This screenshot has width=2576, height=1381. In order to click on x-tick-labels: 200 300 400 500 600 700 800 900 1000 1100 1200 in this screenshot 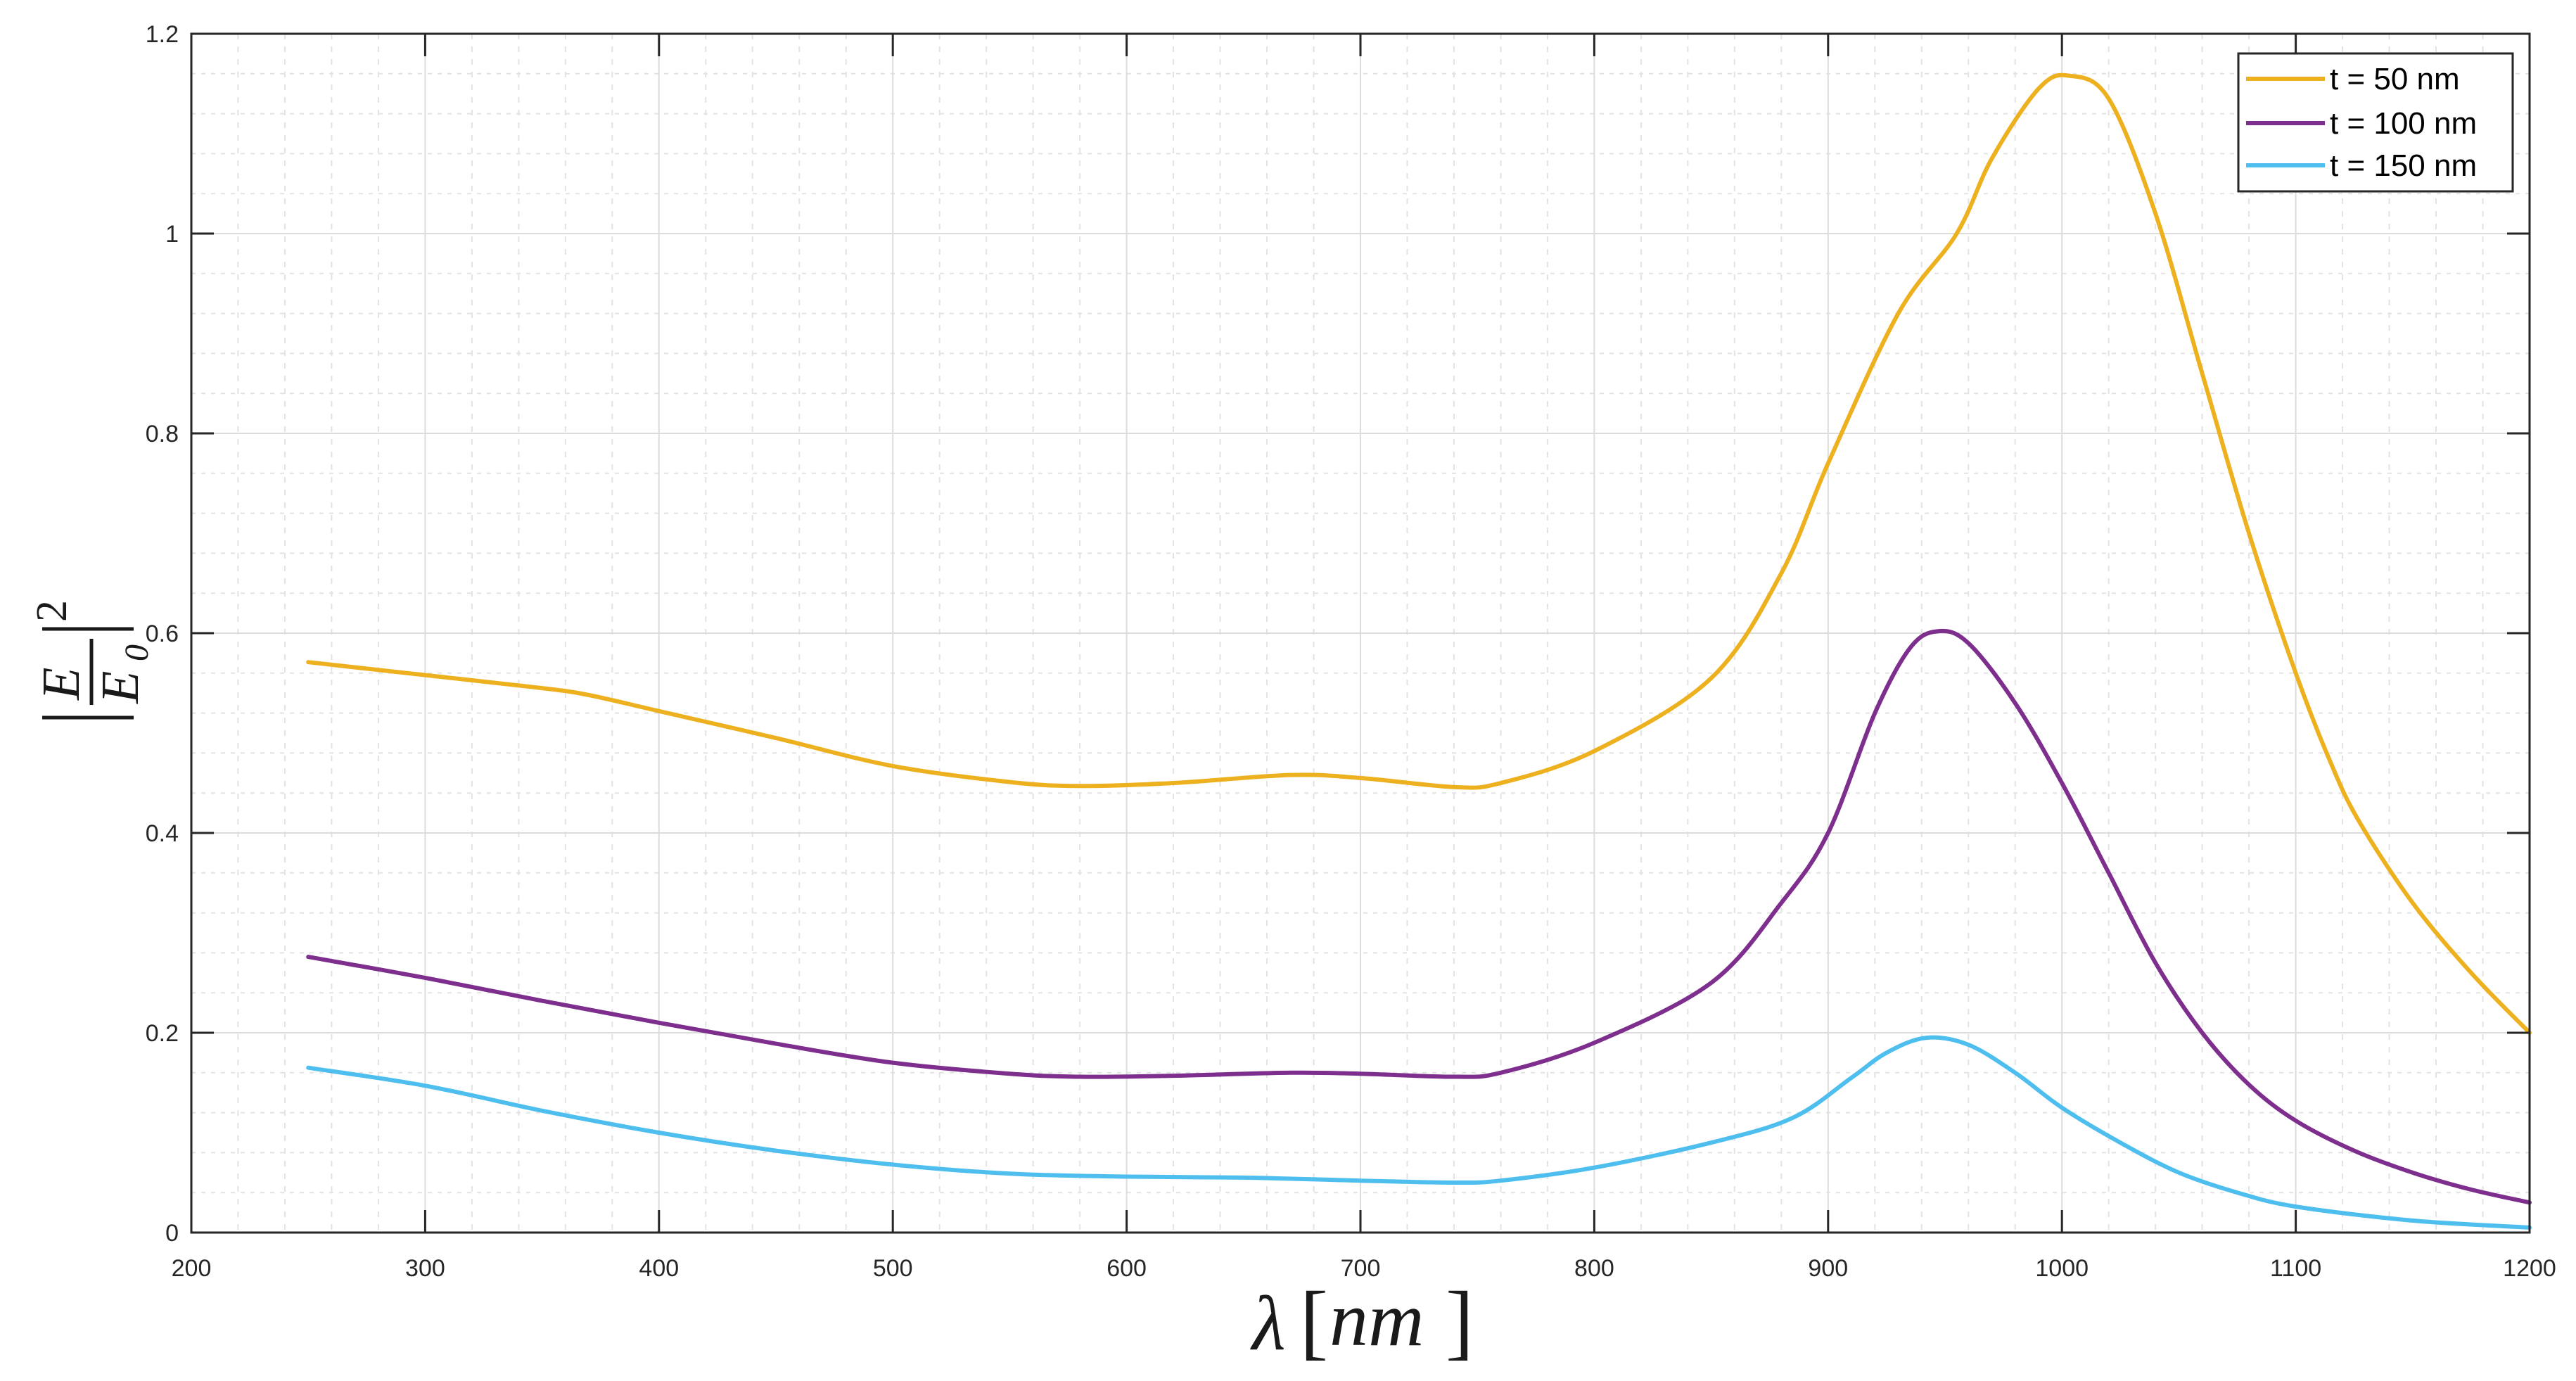, I will do `click(1364, 1268)`.